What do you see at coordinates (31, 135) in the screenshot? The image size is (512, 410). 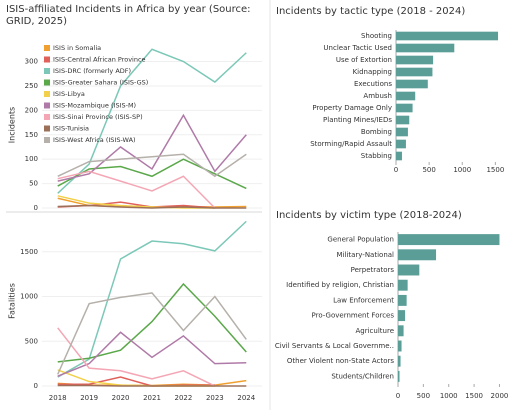 I see `y-tick-label: 150` at bounding box center [31, 135].